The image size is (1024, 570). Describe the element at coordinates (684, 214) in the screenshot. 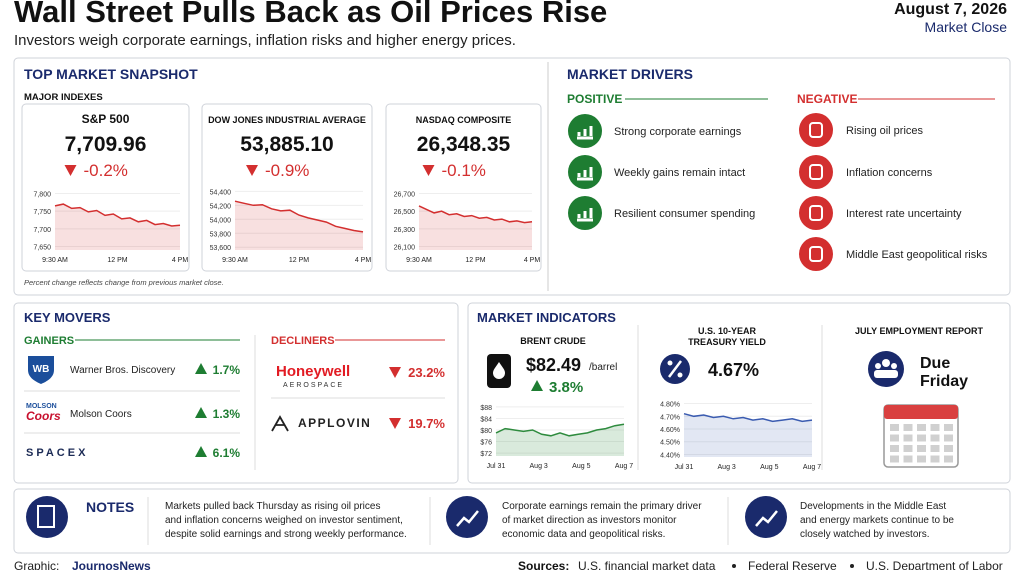

I see `driver-item: Resilient consumer spending` at that location.